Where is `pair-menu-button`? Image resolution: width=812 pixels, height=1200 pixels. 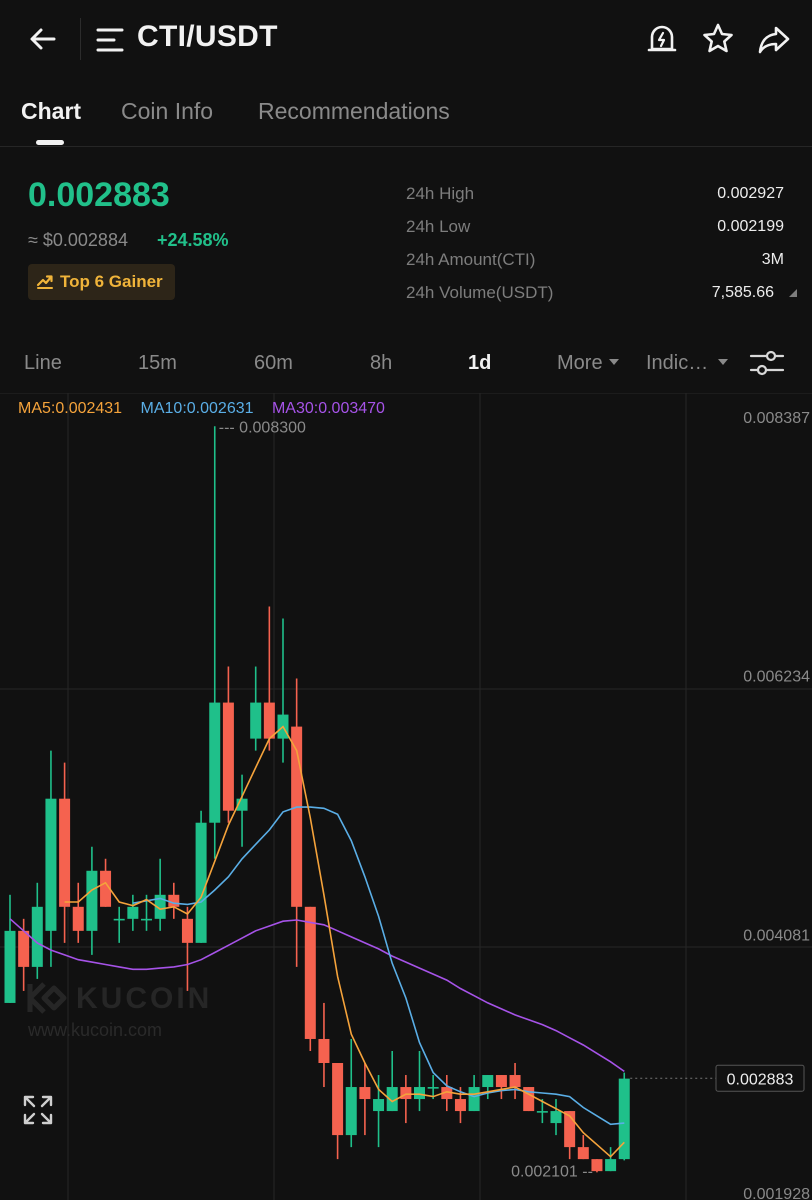 pair-menu-button is located at coordinates (111, 40).